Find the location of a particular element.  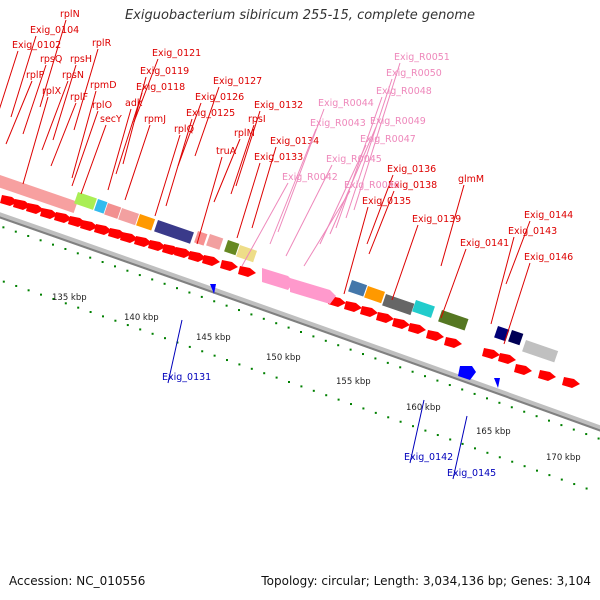

kbp-tick-label: 145 kbp is located at coordinates (213, 338).